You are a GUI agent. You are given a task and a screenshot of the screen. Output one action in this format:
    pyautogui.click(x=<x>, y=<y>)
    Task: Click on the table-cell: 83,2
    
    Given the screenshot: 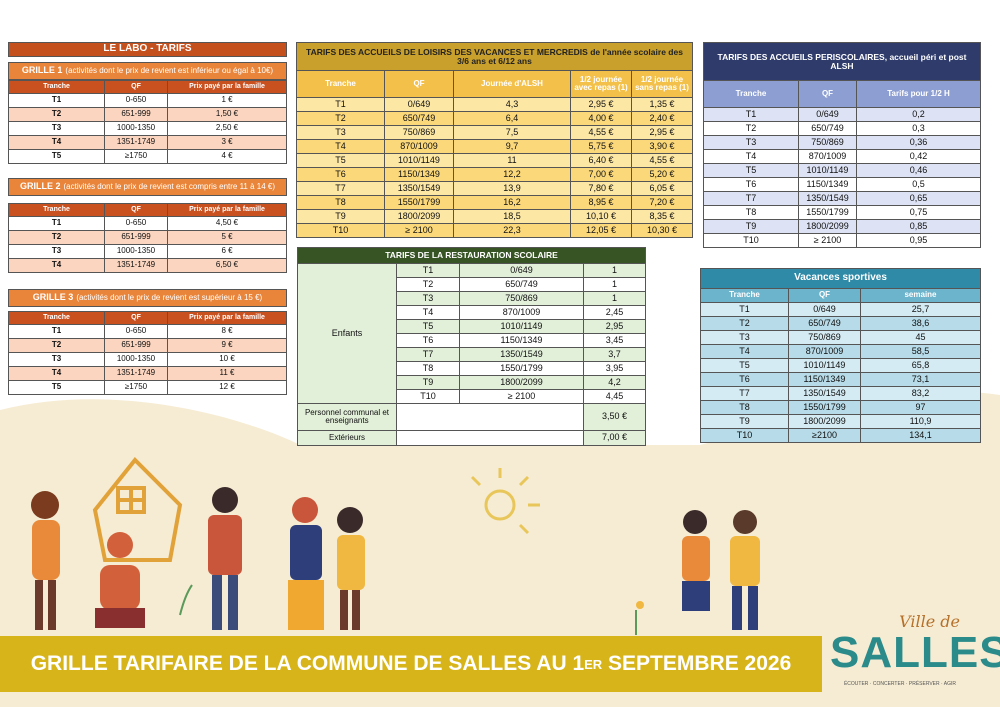 What is the action you would take?
    pyautogui.click(x=920, y=393)
    